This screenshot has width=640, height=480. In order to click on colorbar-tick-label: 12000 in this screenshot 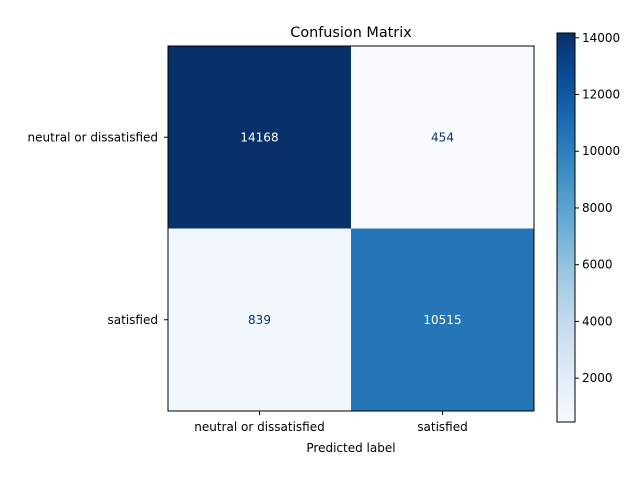, I will do `click(601, 94)`.